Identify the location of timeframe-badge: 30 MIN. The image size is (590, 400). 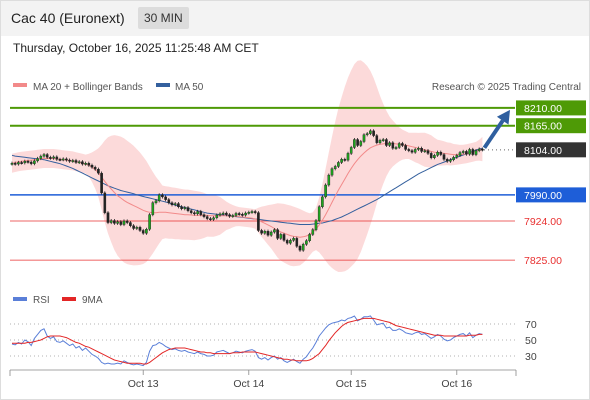
(163, 18).